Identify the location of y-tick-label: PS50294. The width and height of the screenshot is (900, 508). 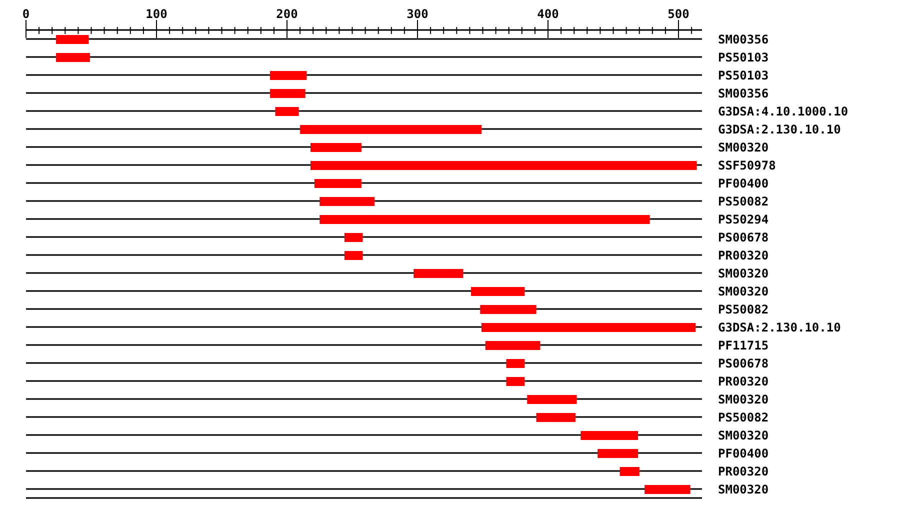
(743, 219).